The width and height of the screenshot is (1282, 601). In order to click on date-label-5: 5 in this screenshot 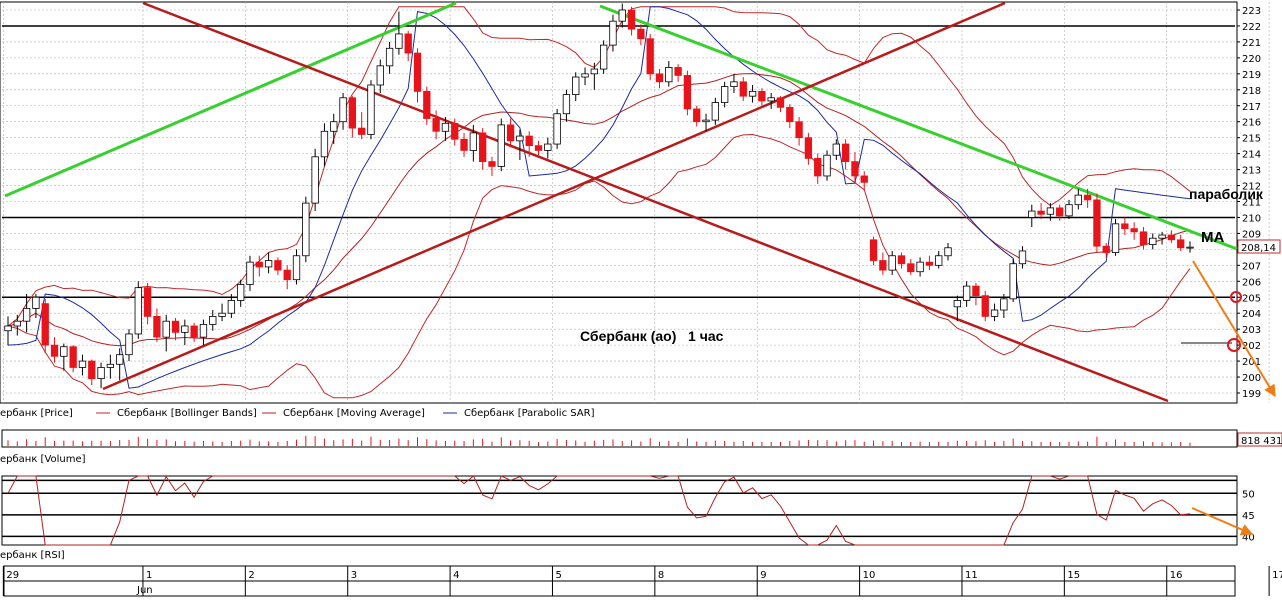, I will do `click(558, 575)`.